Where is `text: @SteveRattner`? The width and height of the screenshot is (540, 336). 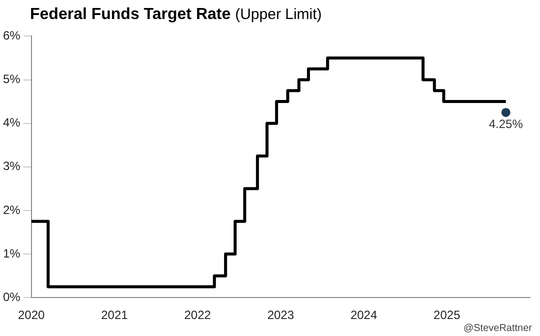 text: @SteveRattner is located at coordinates (497, 328).